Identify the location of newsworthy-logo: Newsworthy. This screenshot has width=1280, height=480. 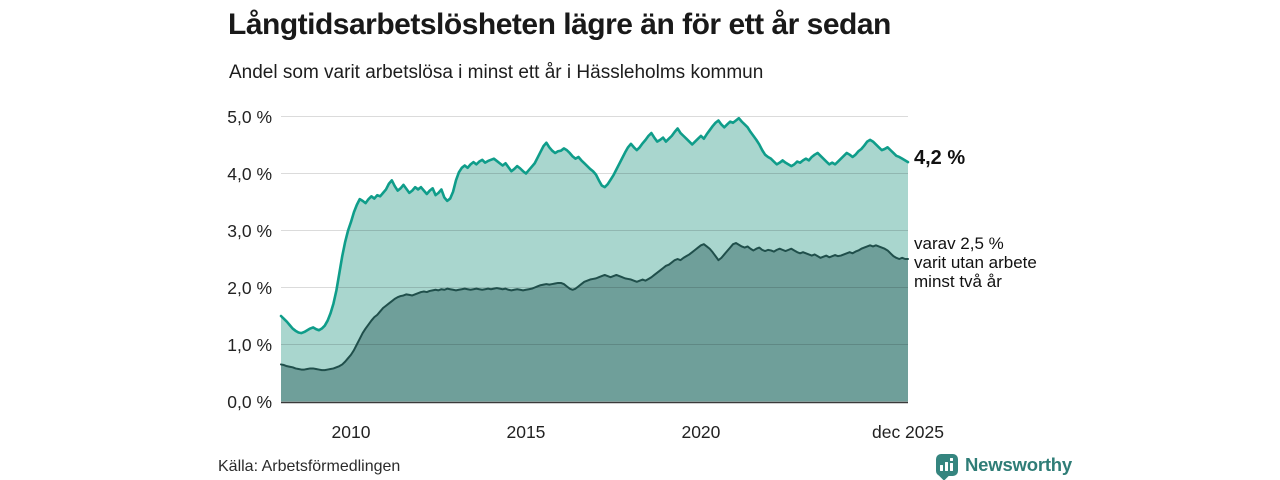
(1004, 465).